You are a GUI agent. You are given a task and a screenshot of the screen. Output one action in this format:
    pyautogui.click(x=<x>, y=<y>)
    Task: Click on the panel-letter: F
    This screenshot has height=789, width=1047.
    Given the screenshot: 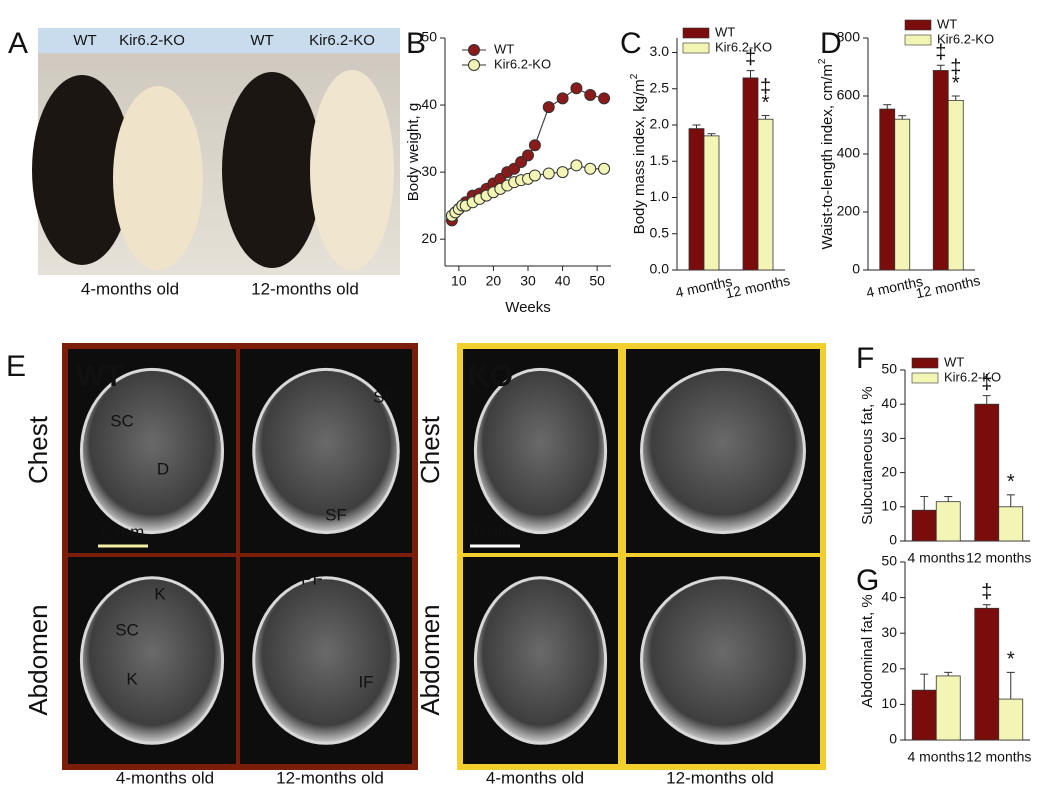 What is the action you would take?
    pyautogui.click(x=865, y=358)
    